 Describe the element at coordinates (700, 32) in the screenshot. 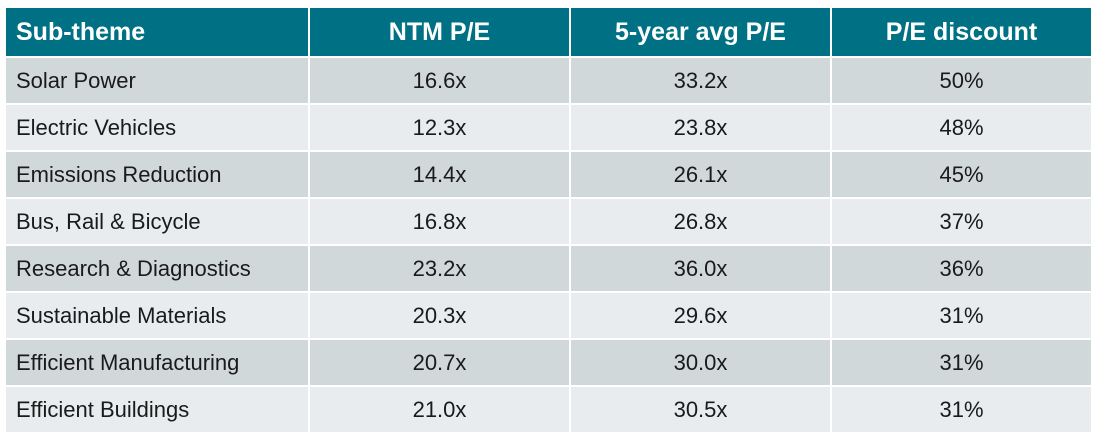

I see `header-5-year-avg-pe: 5-year avg P/E` at that location.